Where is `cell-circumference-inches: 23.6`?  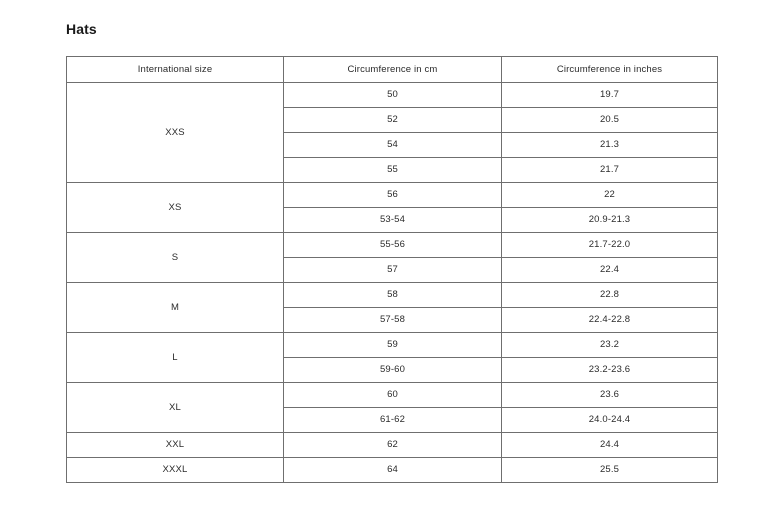 cell-circumference-inches: 23.6 is located at coordinates (609, 395).